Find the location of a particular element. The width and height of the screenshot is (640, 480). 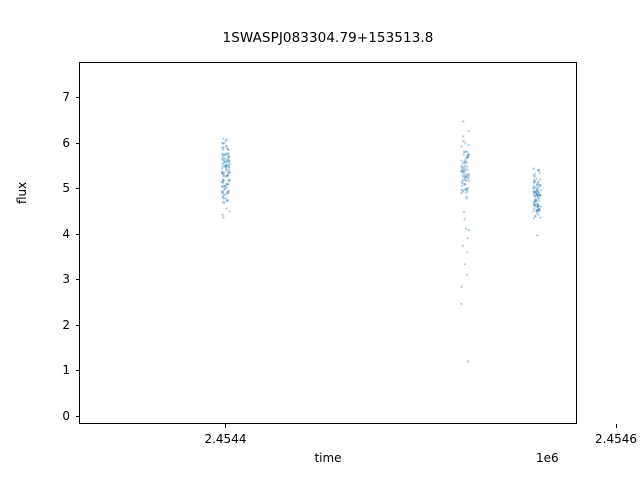

y-tick-label: 7 is located at coordinates (66, 97).